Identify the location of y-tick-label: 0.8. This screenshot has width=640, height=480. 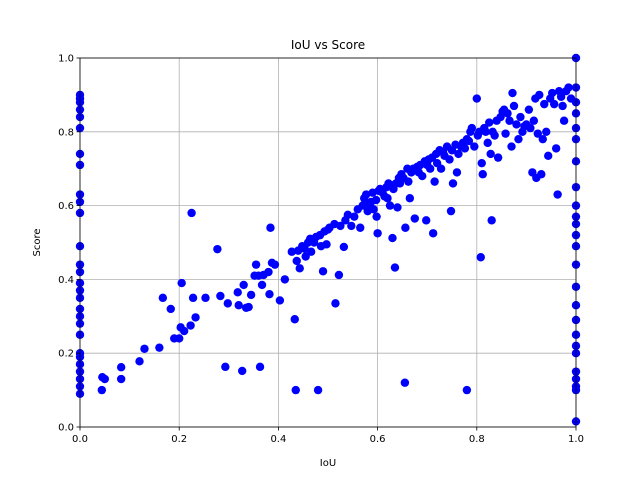
(66, 132).